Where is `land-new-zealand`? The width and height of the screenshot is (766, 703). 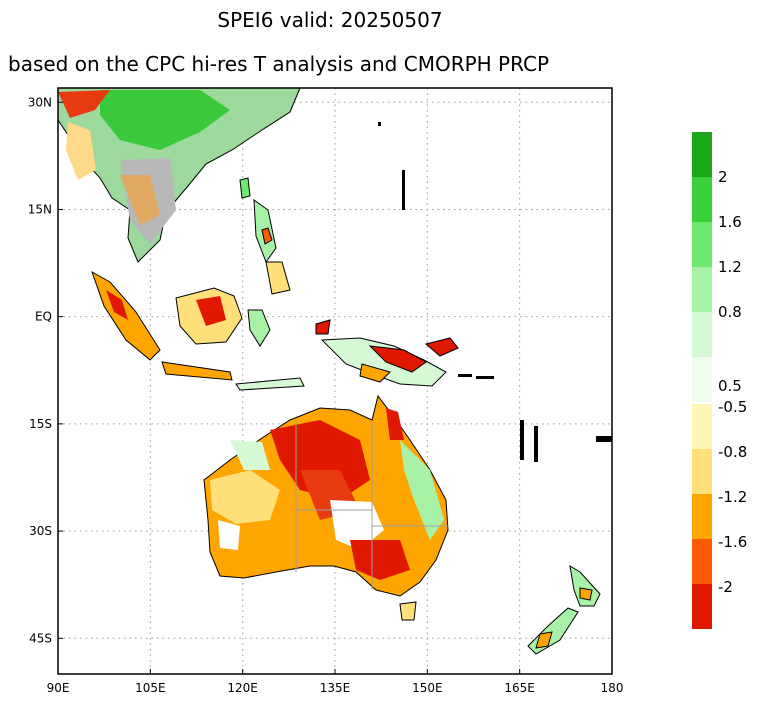 land-new-zealand is located at coordinates (564, 610).